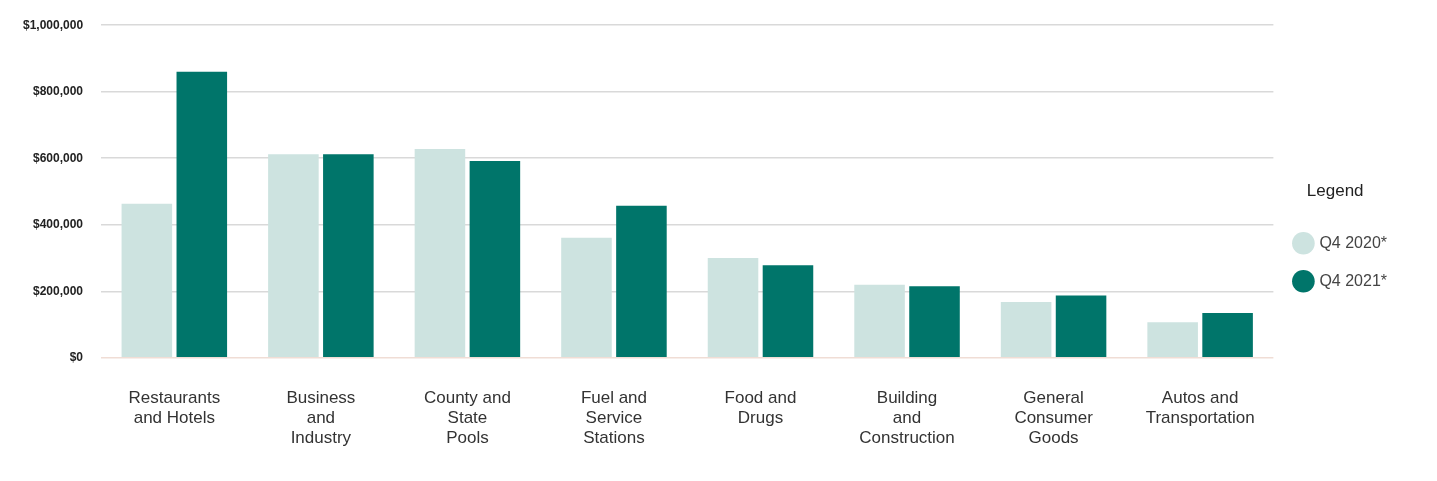 This screenshot has height=481, width=1437. Describe the element at coordinates (1353, 242) in the screenshot. I see `legend-label: Q4 2020*` at that location.